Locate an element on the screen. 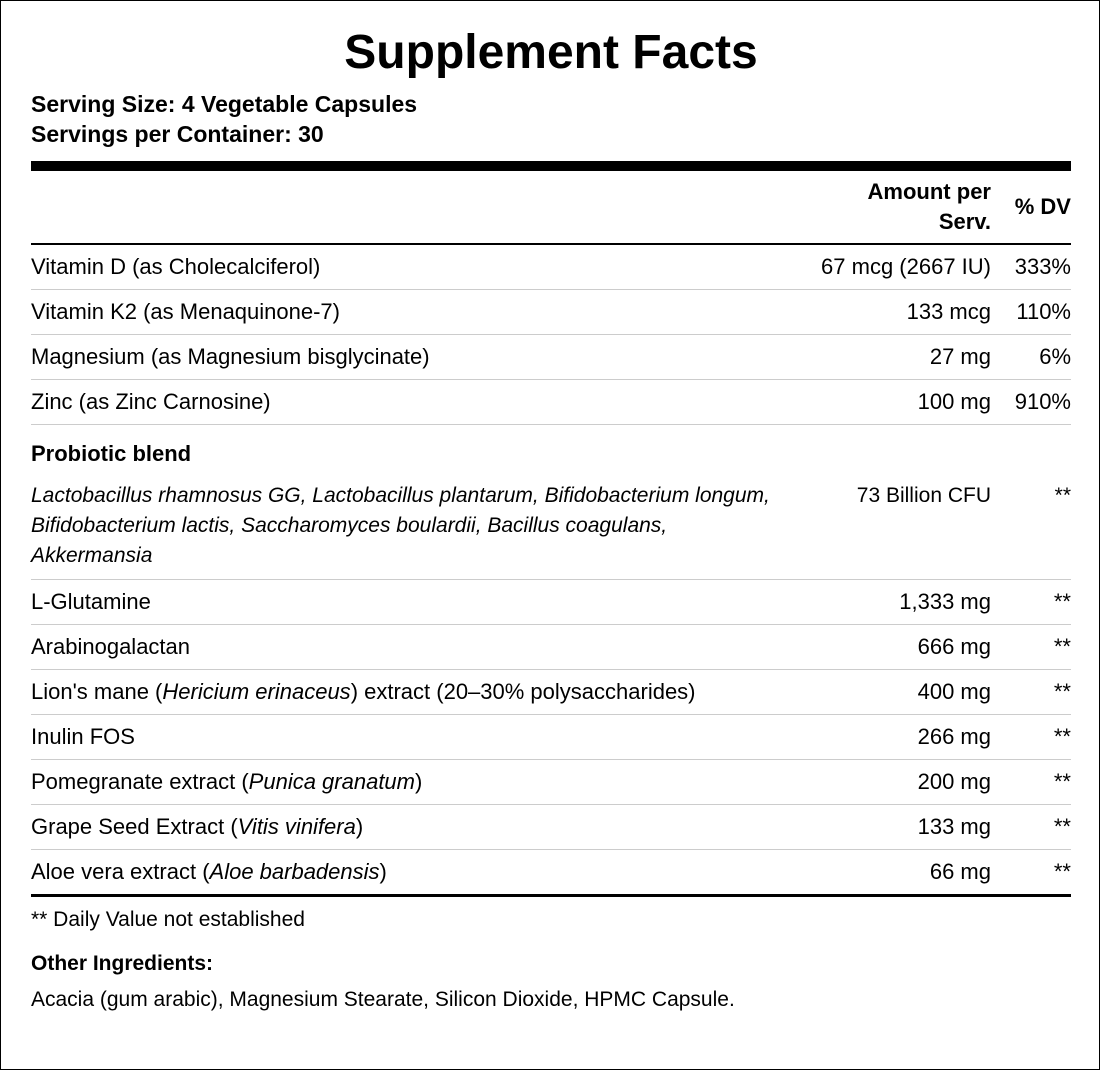 This screenshot has height=1070, width=1100. amount: 133 mg is located at coordinates (954, 826).